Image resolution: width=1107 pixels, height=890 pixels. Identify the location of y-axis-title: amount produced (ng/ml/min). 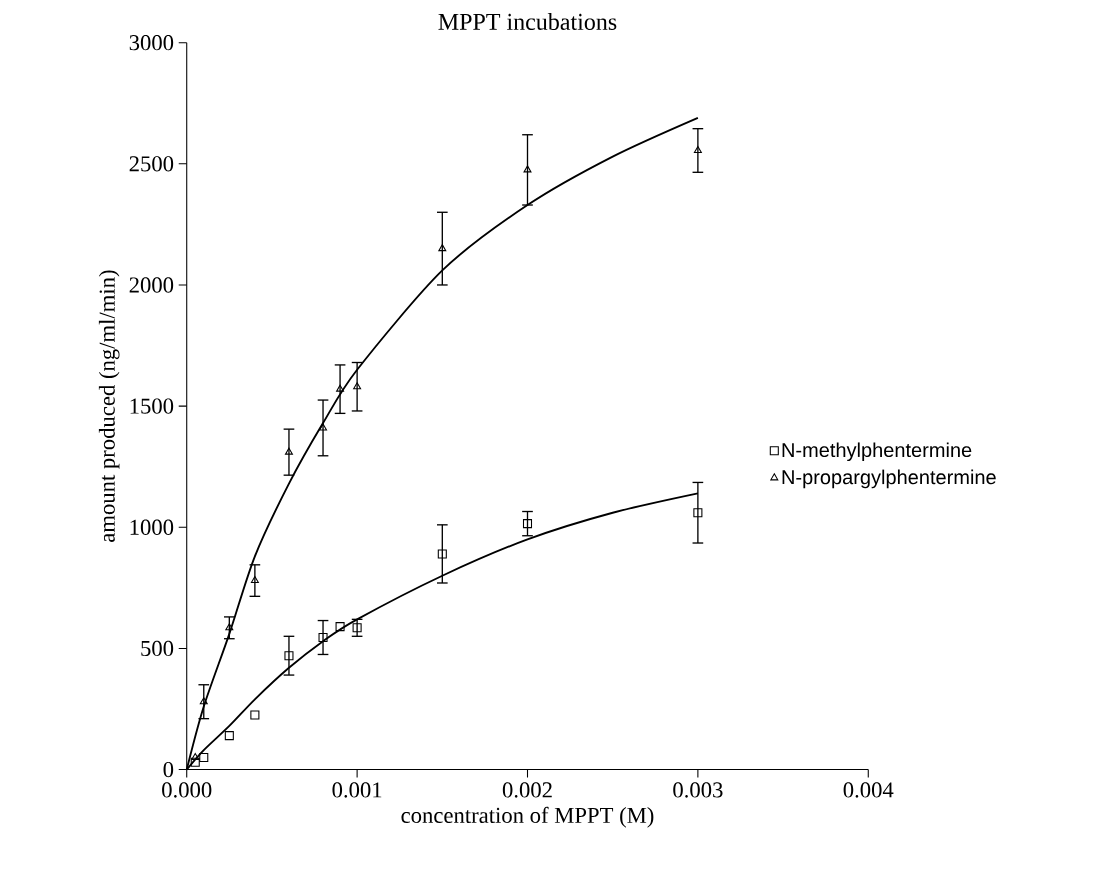
(109, 406).